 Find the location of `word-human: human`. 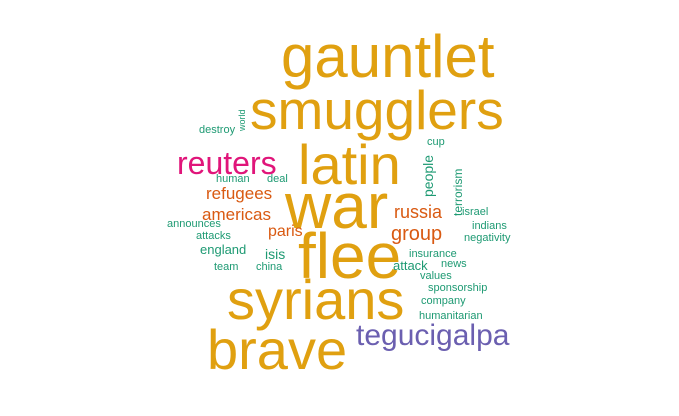

word-human: human is located at coordinates (233, 179).